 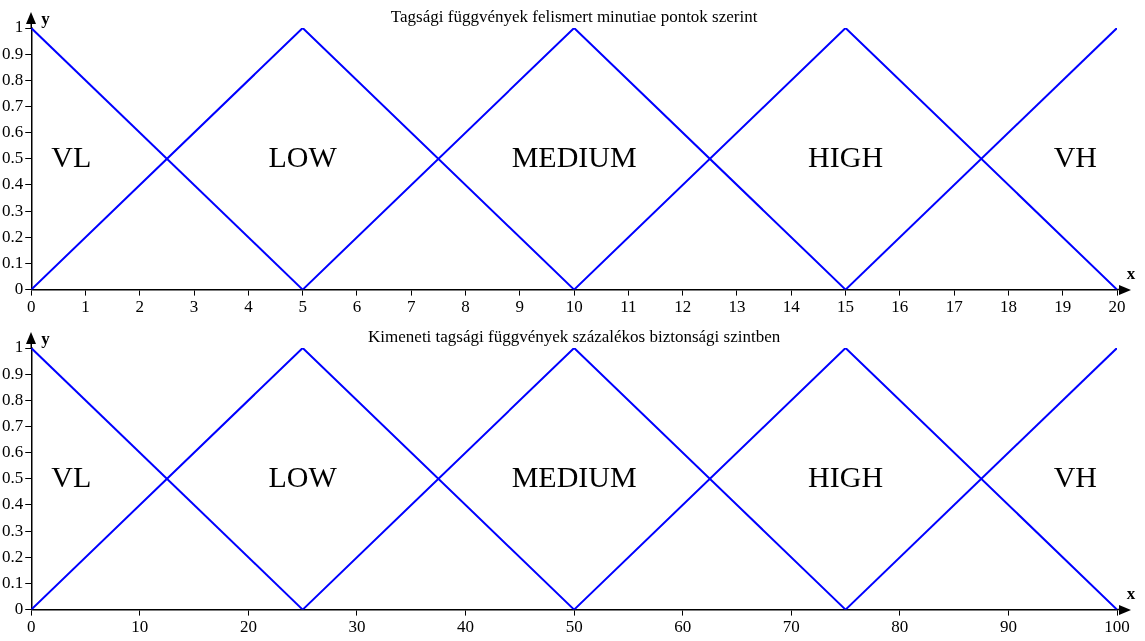 I want to click on x-tick-label: 70, so click(x=791, y=627).